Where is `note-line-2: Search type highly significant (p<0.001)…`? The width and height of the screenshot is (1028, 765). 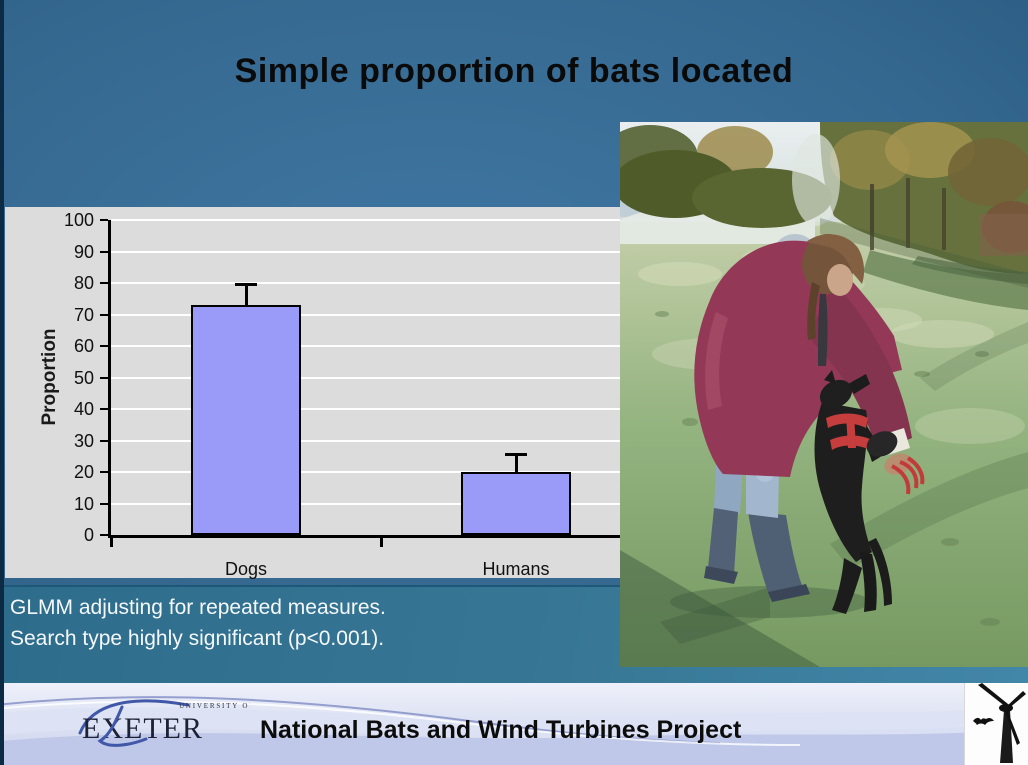 note-line-2: Search type highly significant (p<0.001)… is located at coordinates (197, 638).